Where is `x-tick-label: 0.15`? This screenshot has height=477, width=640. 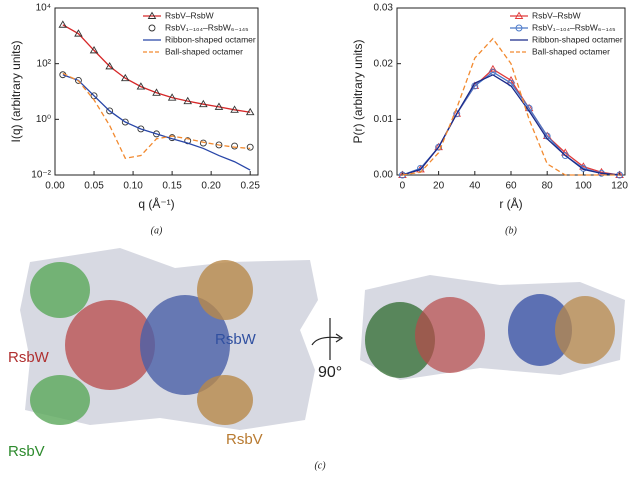 x-tick-label: 0.15 is located at coordinates (172, 186).